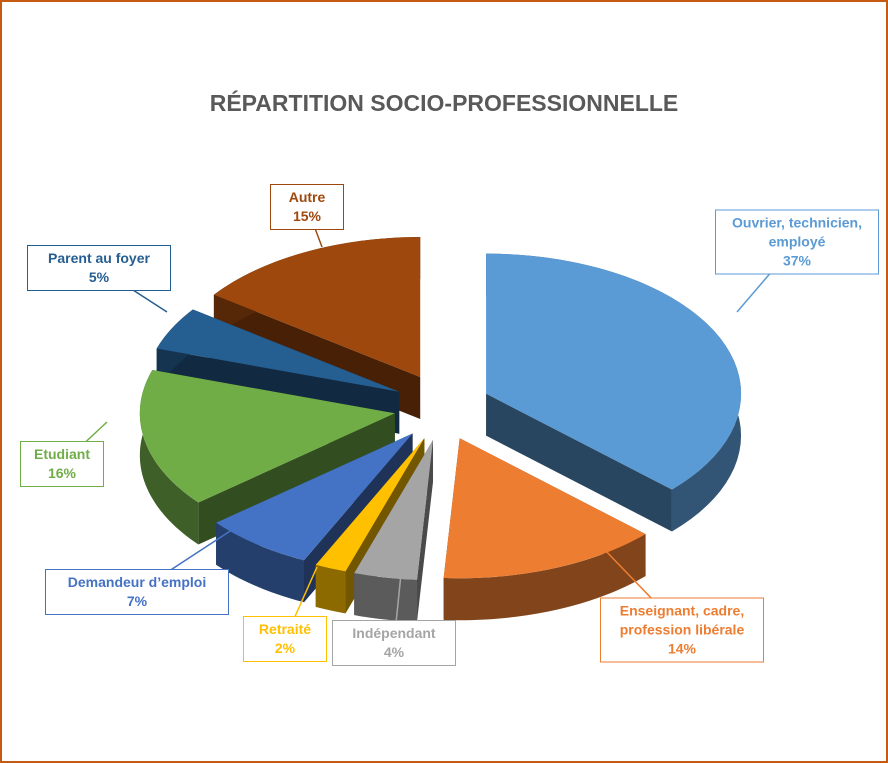 This screenshot has height=763, width=888. Describe the element at coordinates (579, 462) in the screenshot. I see `slice-side` at that location.